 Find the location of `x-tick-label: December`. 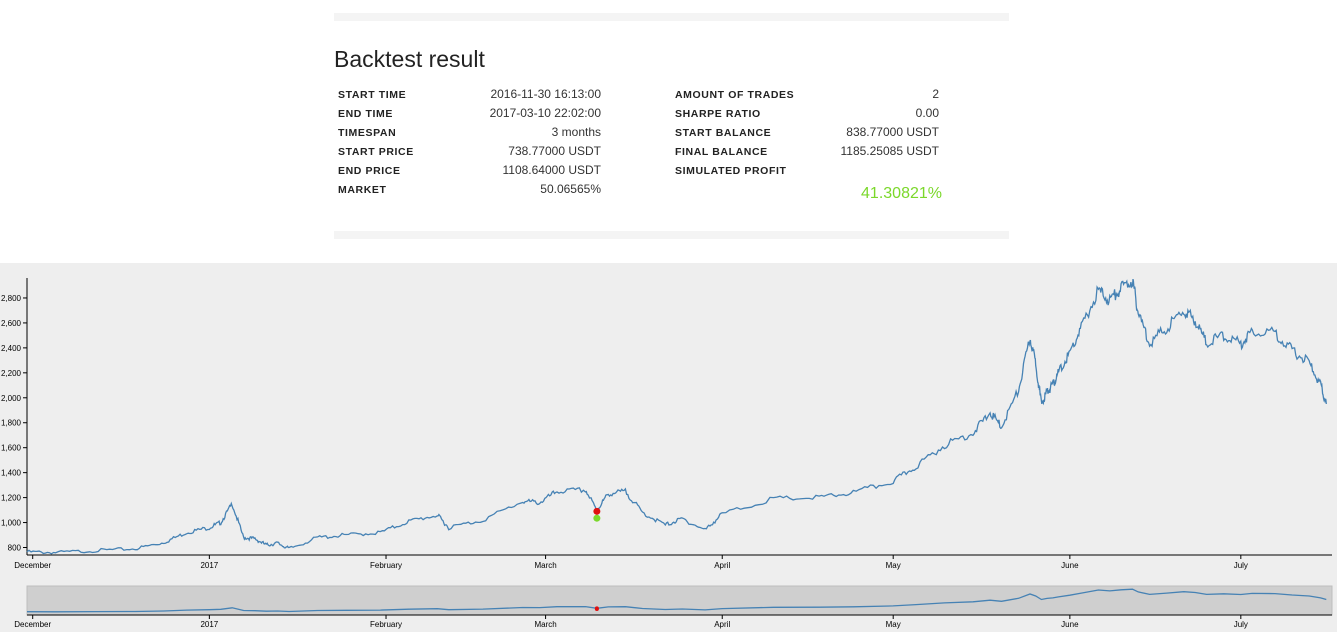

x-tick-label: December is located at coordinates (32, 565).